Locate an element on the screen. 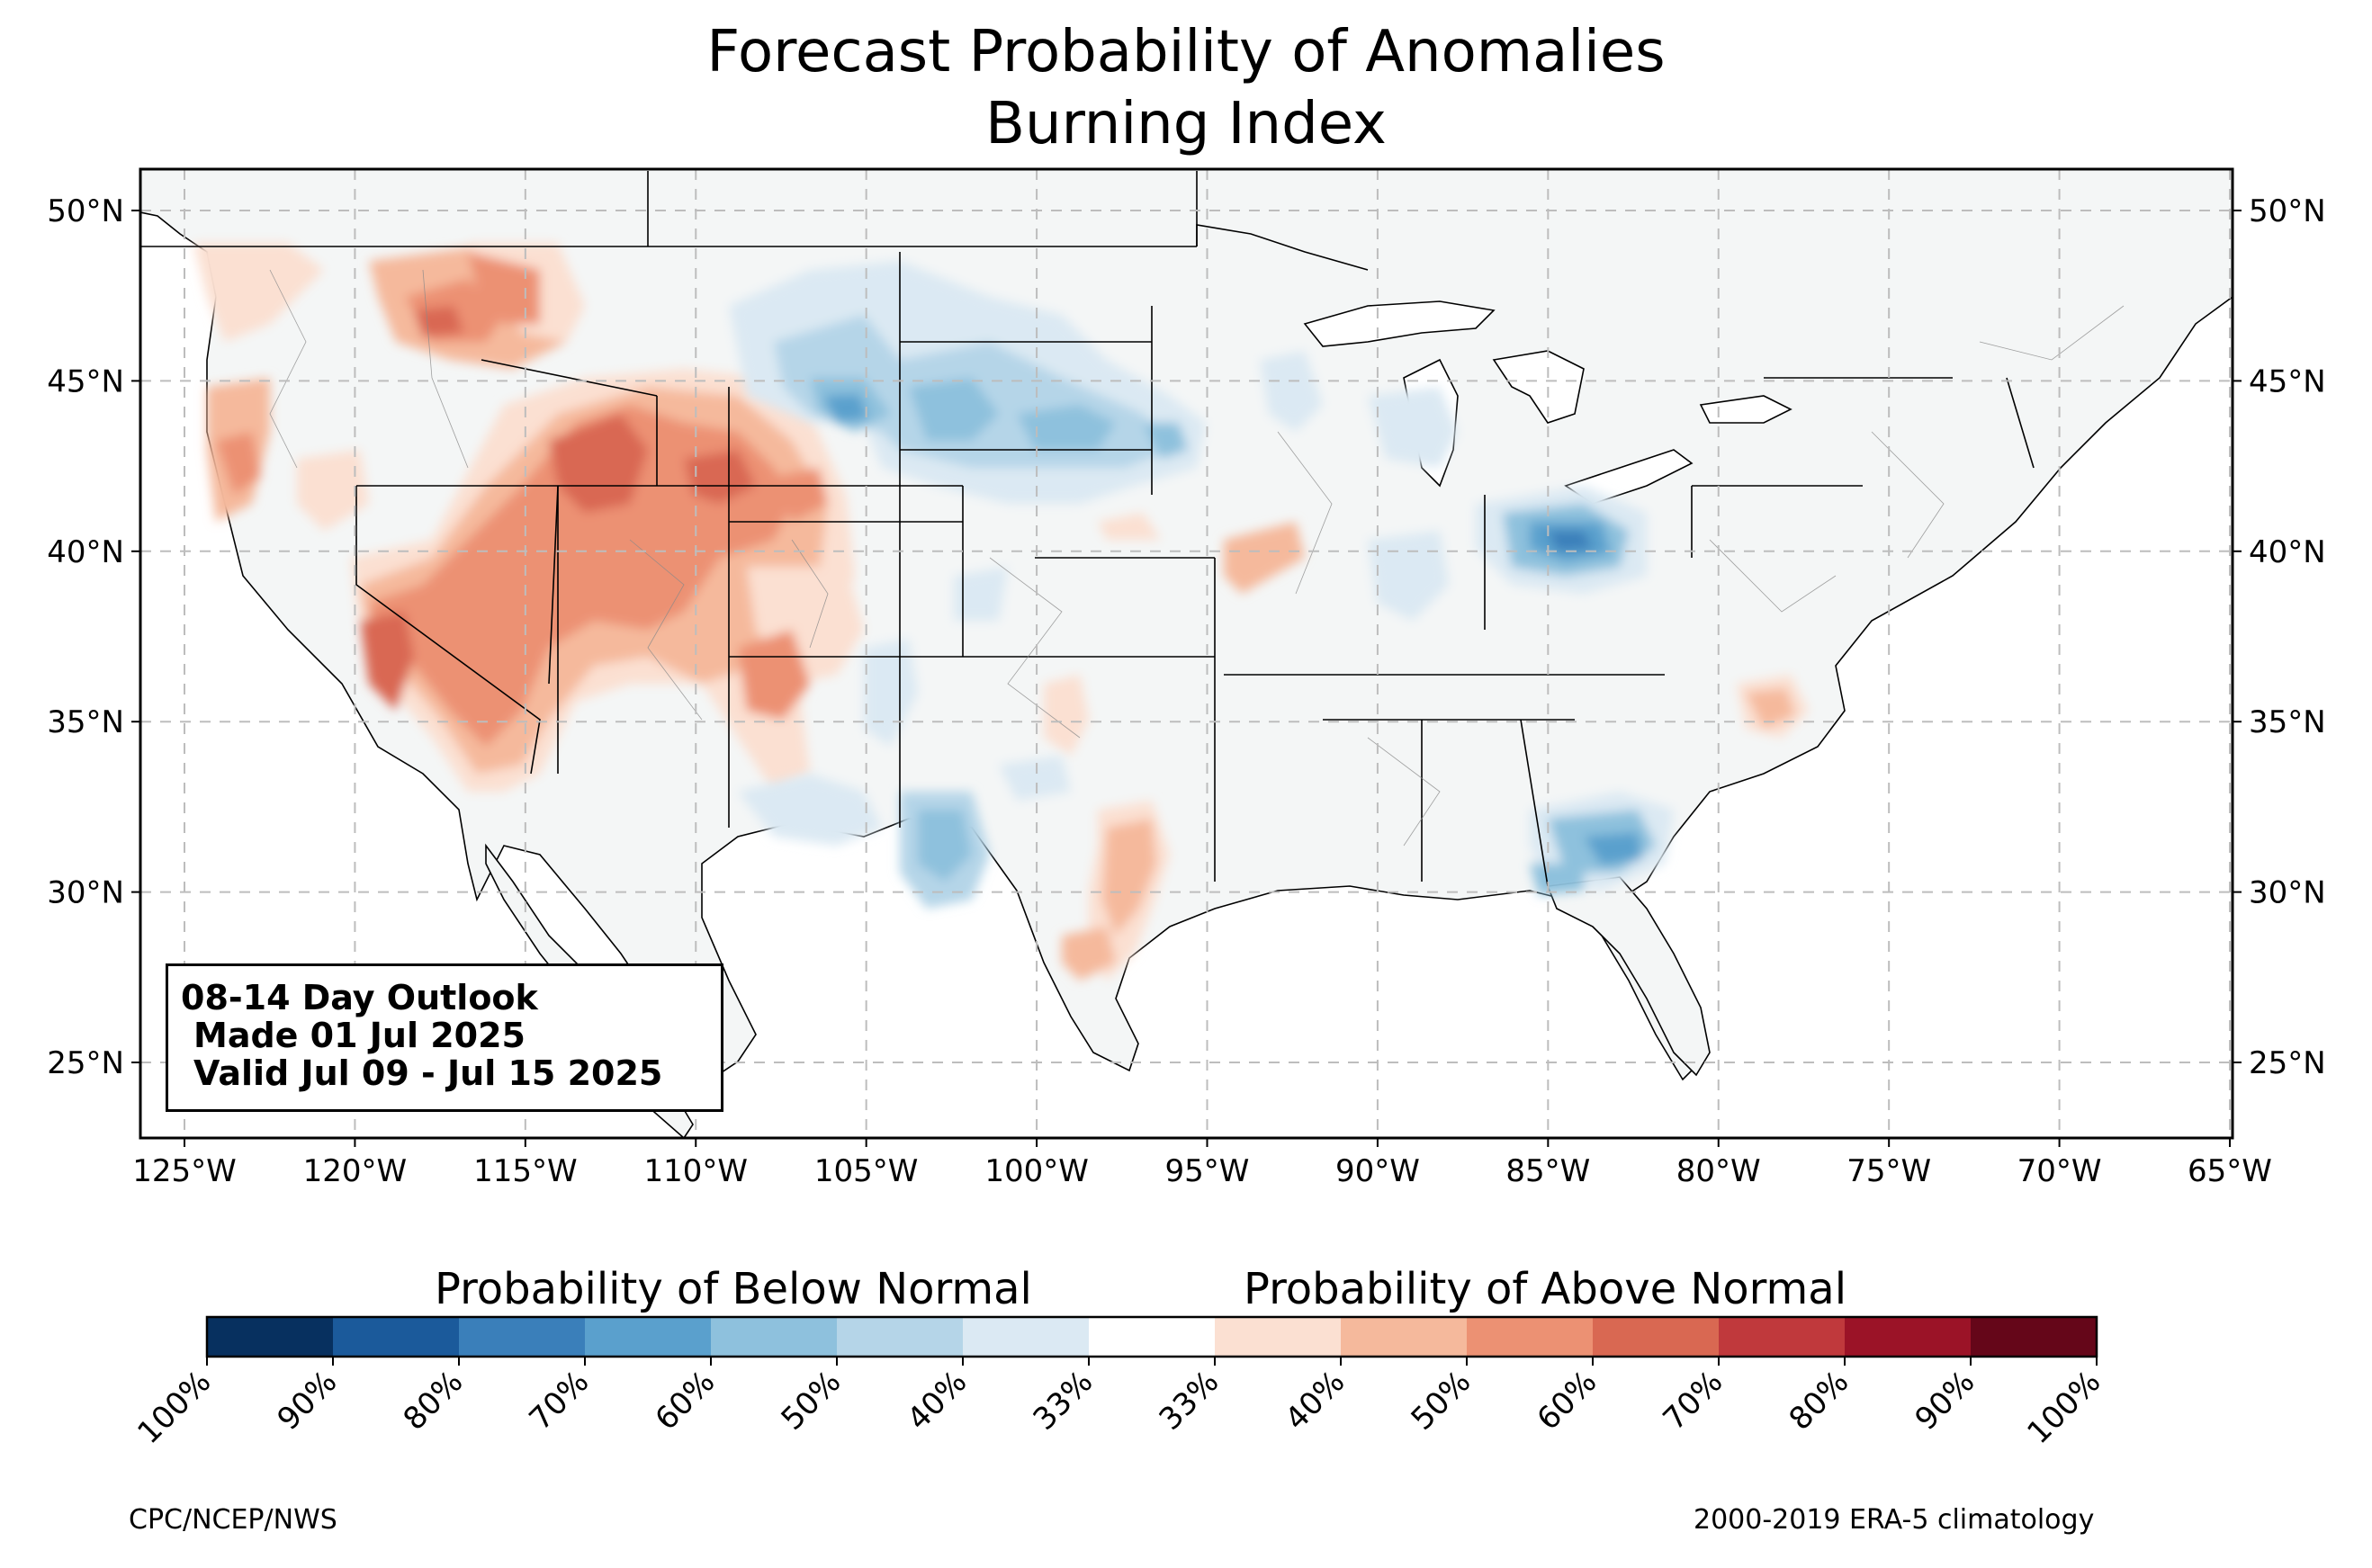 The height and width of the screenshot is (1568, 2372). latitude-labels-left: 50°N 45°N 40°N 35°N 30°N 25°N is located at coordinates (93, 637).